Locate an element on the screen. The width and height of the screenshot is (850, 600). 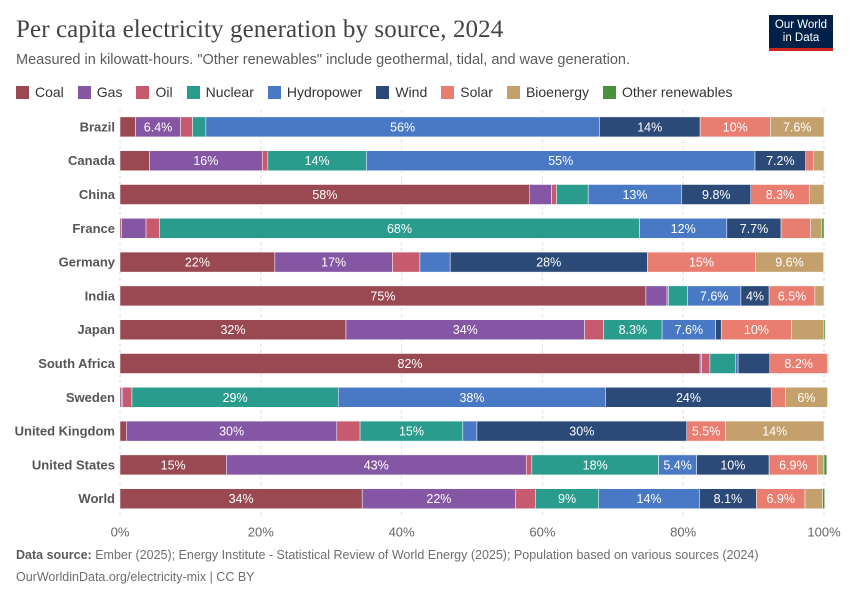
category-label: France is located at coordinates (93, 228).